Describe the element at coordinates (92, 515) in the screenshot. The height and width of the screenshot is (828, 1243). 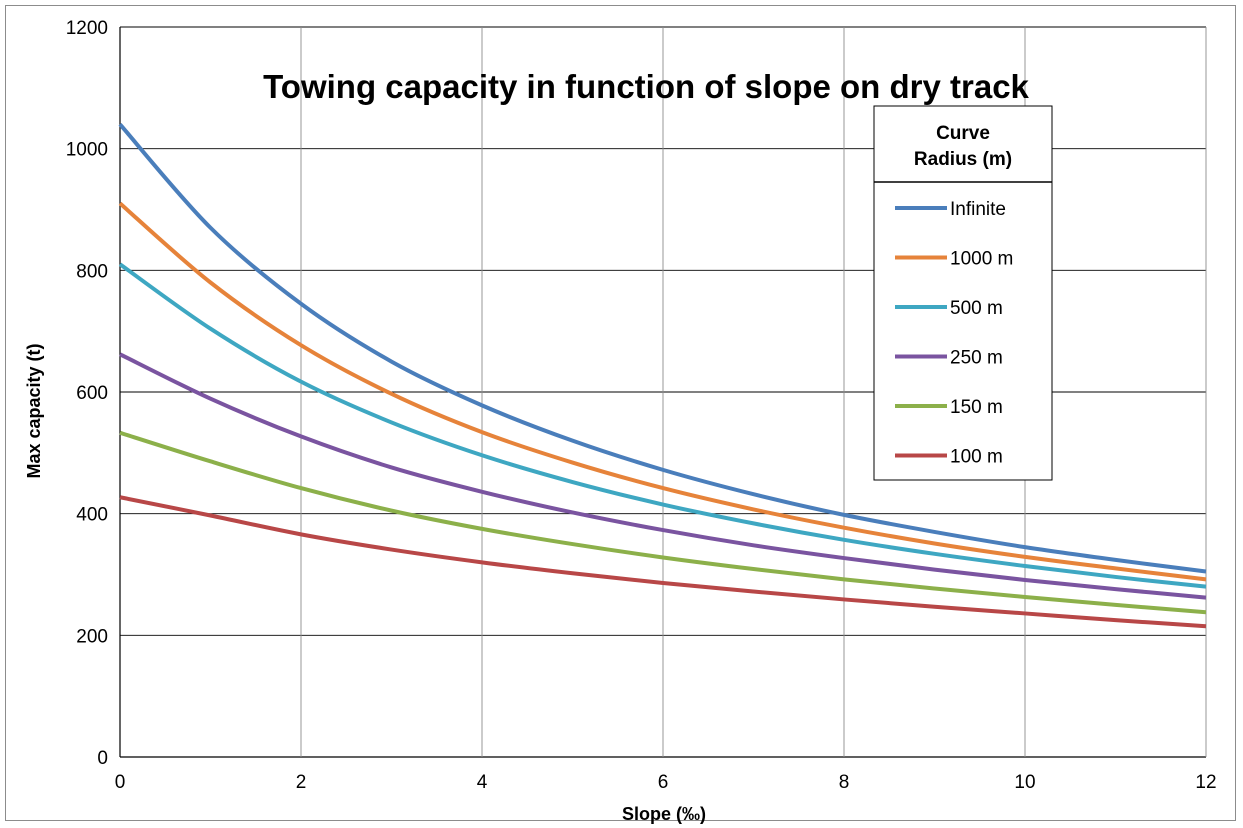
I see `y-tick-label: 400` at that location.